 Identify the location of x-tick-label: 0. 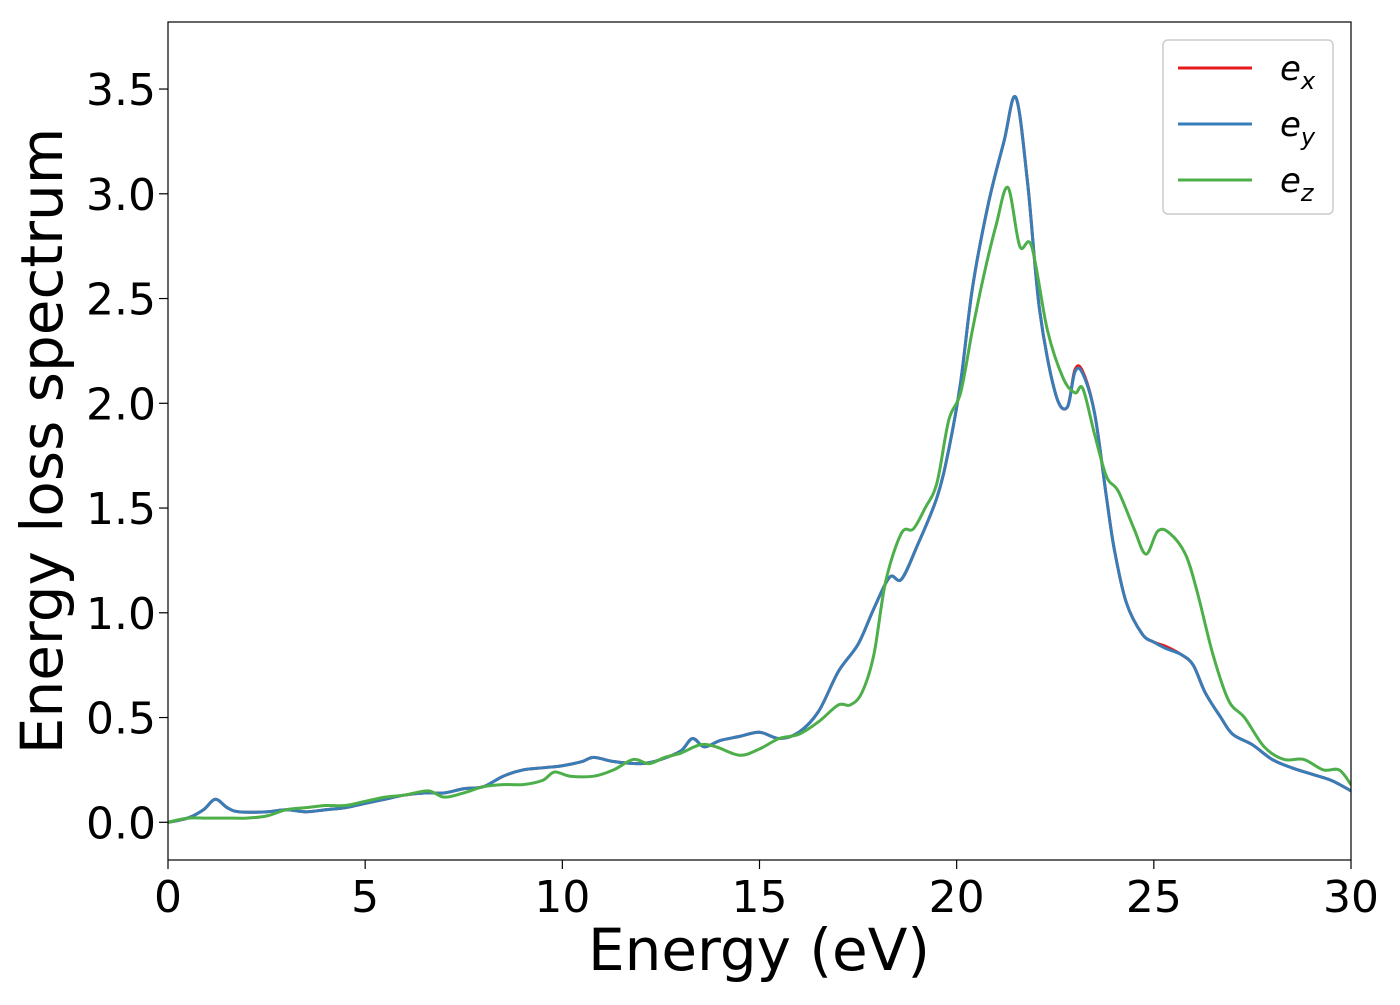
(168, 897).